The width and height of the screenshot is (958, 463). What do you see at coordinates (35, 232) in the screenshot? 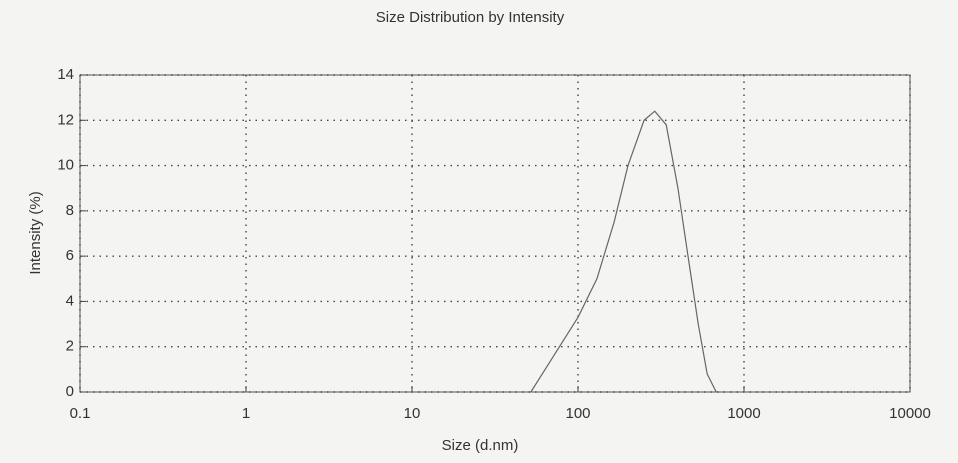
I see `y-axis-label: Intensity (%)` at bounding box center [35, 232].